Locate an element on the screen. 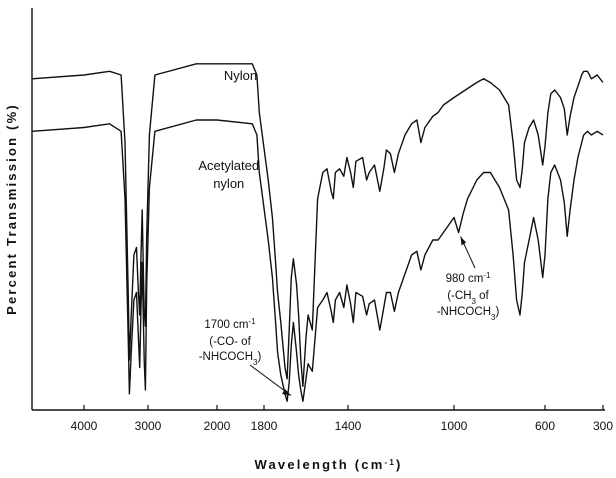 This screenshot has height=478, width=616. x-tick-label: 300 is located at coordinates (603, 426).